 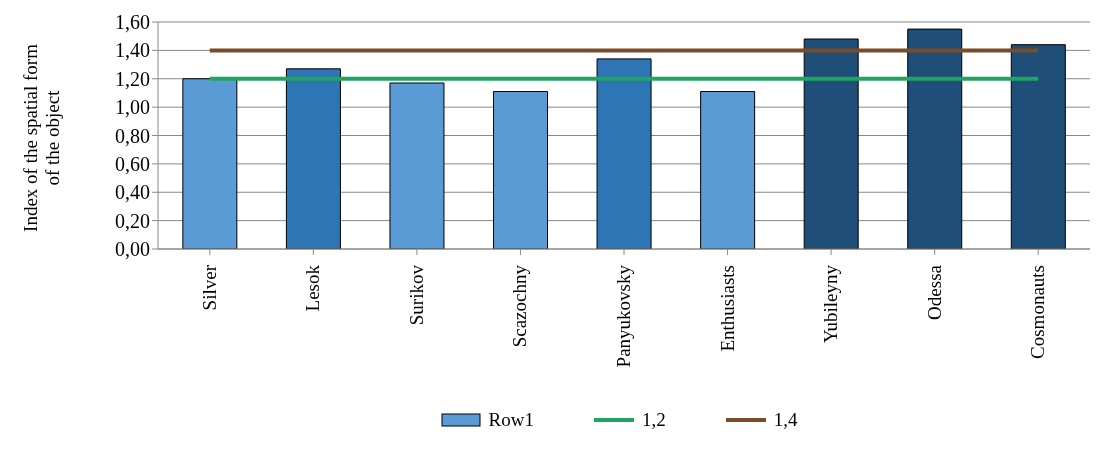 What do you see at coordinates (831, 304) in the screenshot?
I see `x-tick-label: Yubileyny` at bounding box center [831, 304].